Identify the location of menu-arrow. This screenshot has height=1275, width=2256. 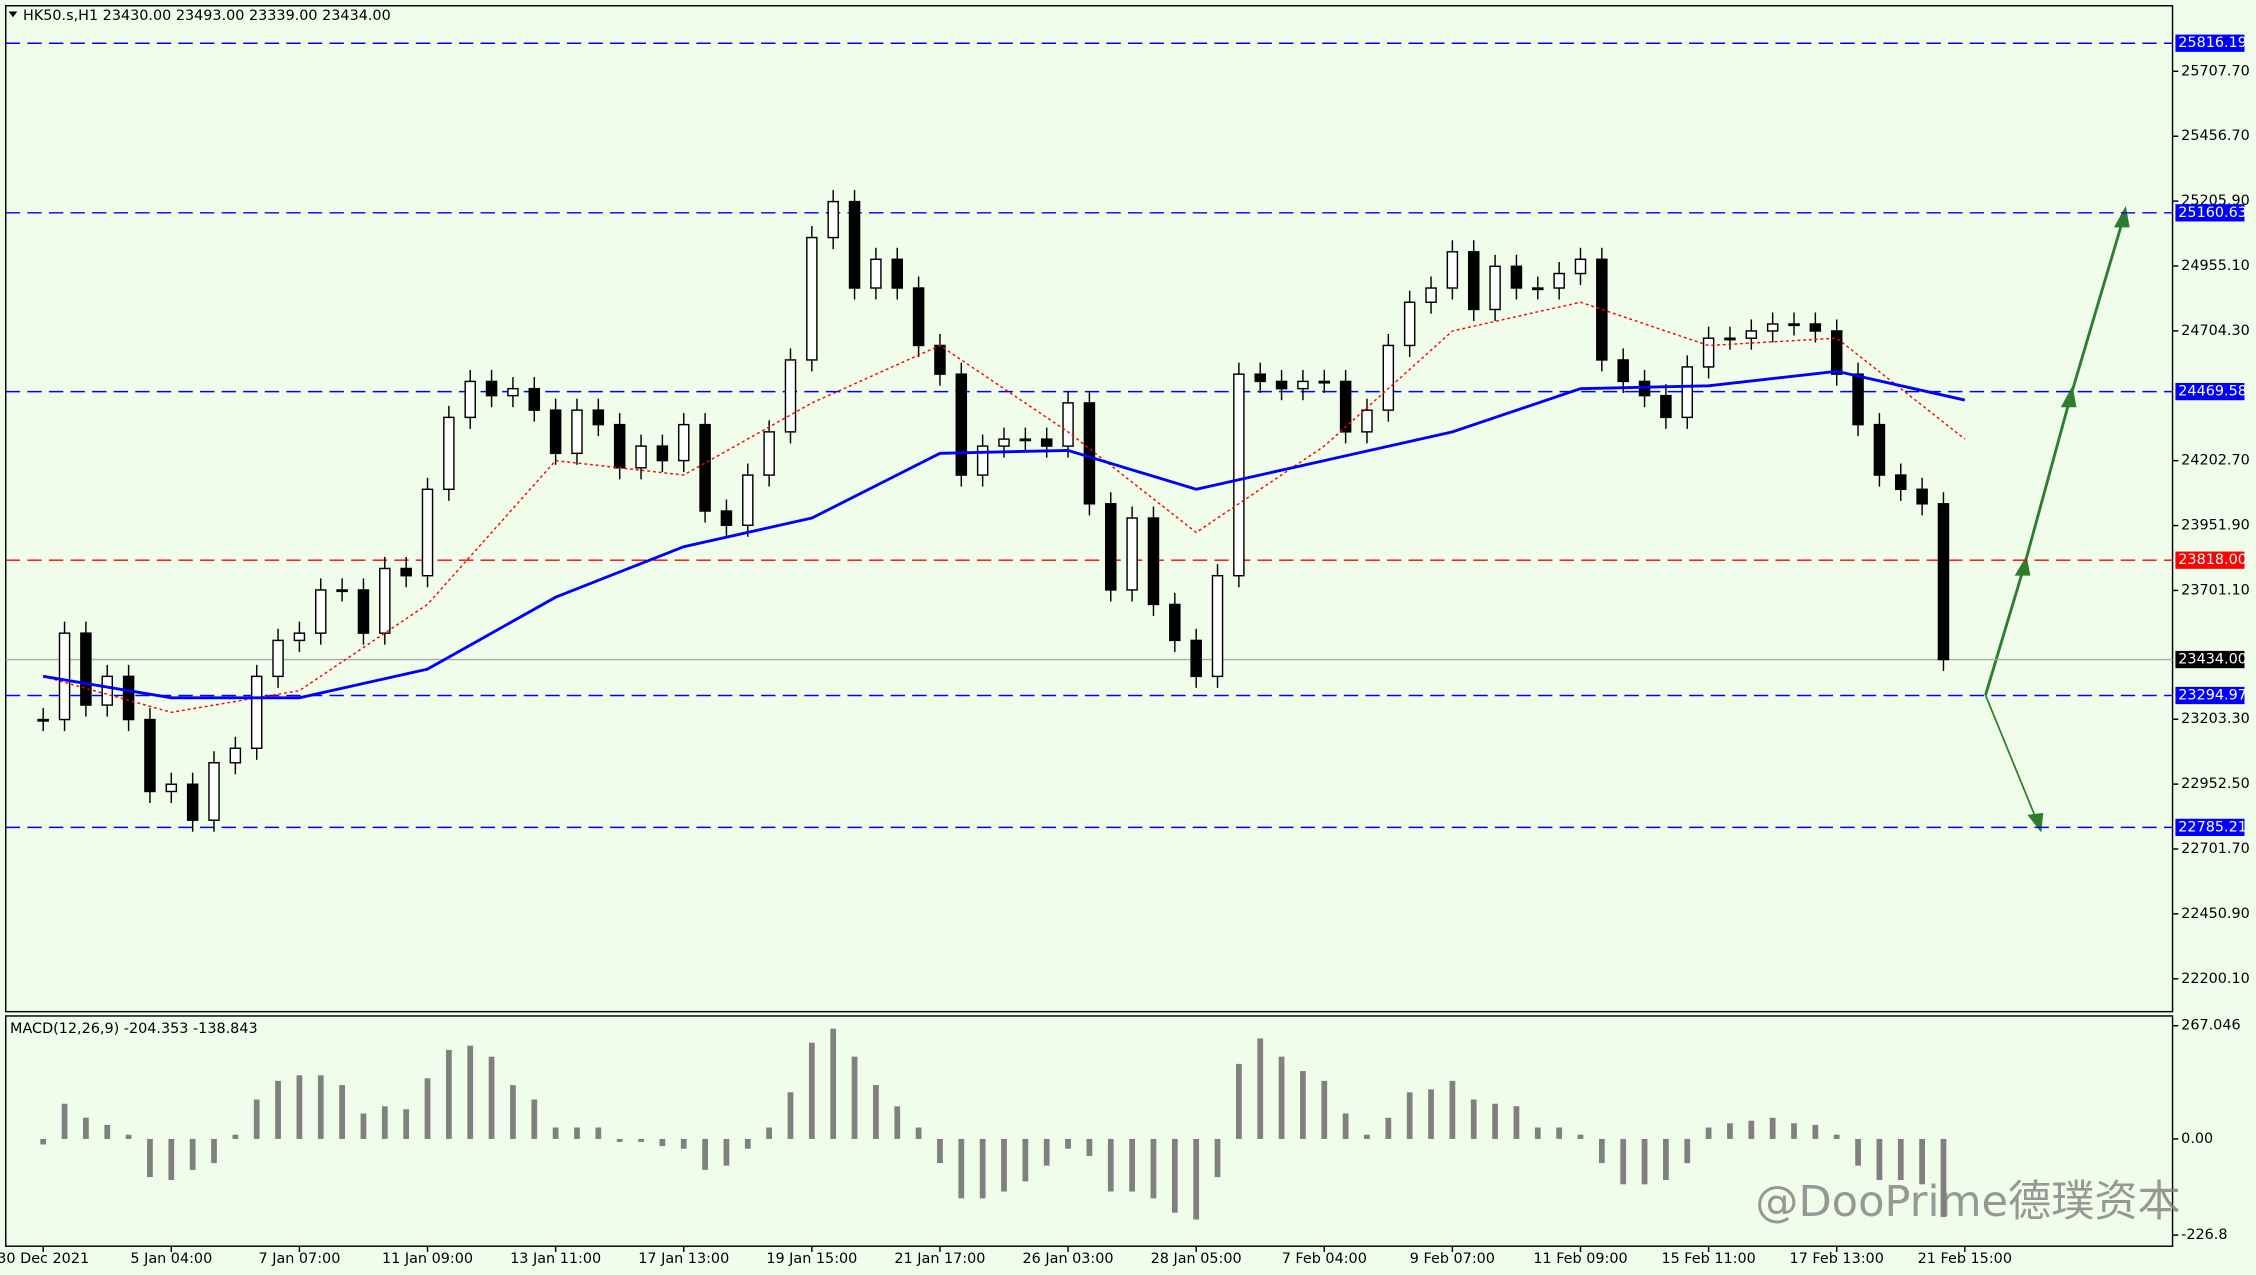
(13, 14).